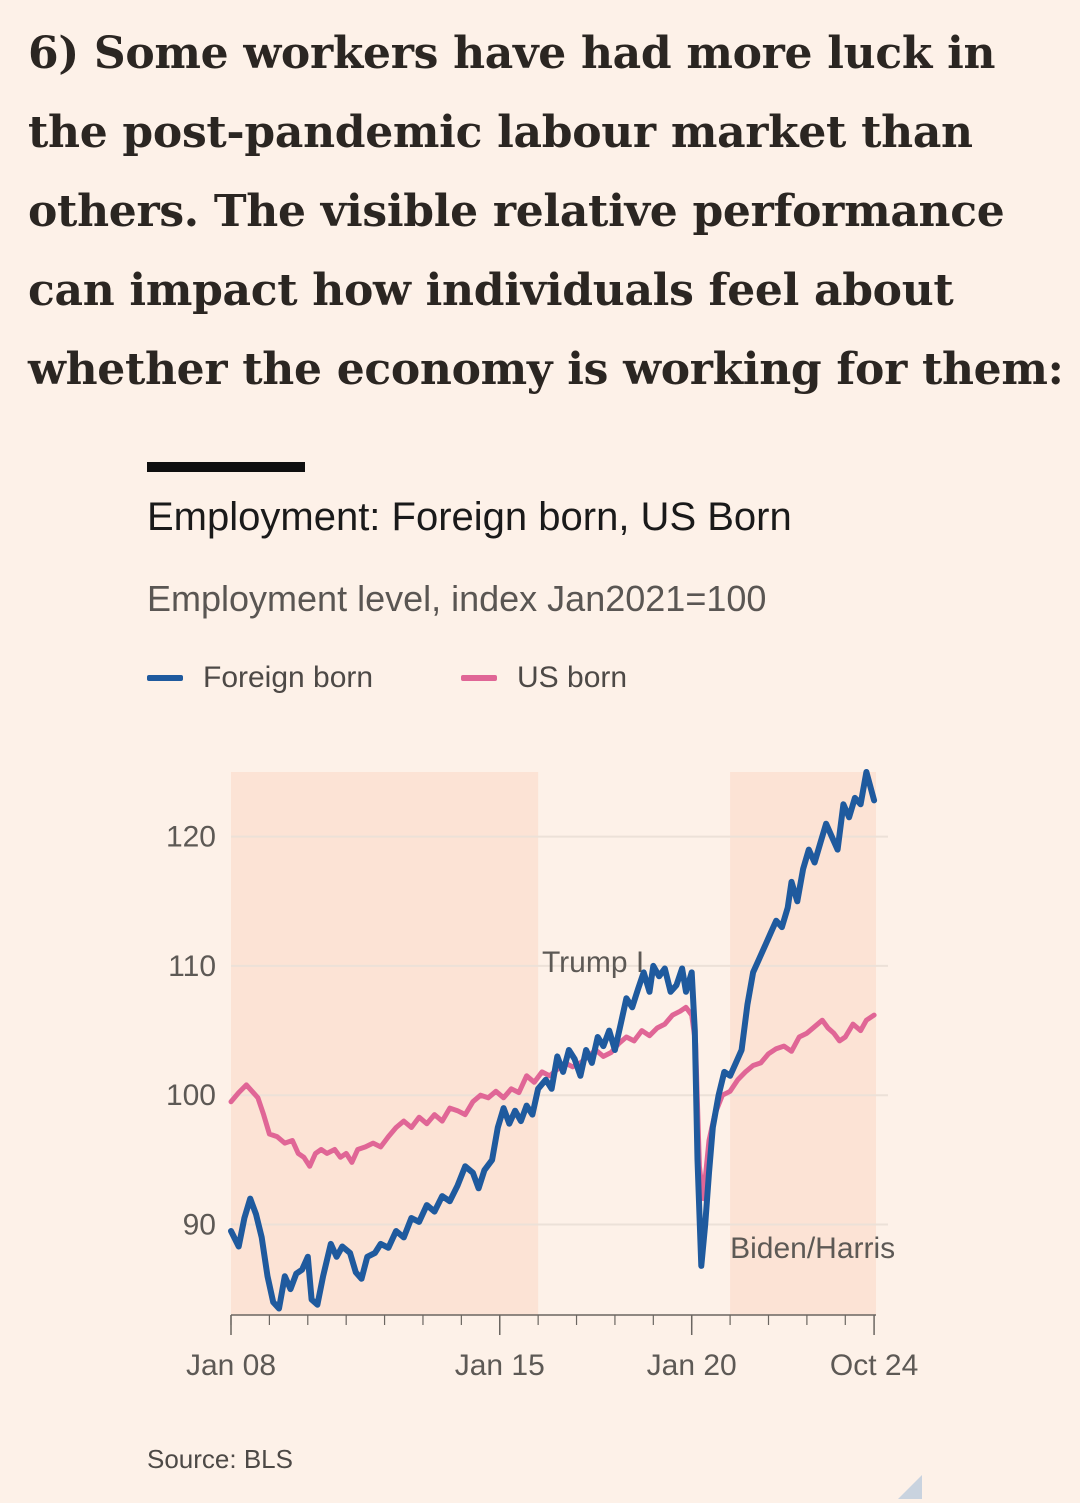 The image size is (1080, 1503). What do you see at coordinates (191, 837) in the screenshot?
I see `y-tick-label-120: 120` at bounding box center [191, 837].